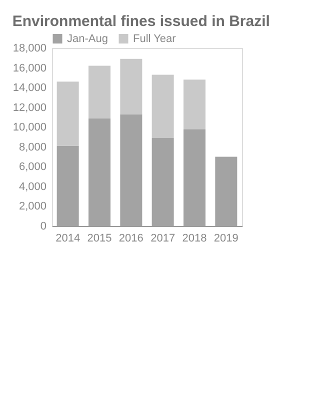  I want to click on y-tick-label: 8,000, so click(32, 147).